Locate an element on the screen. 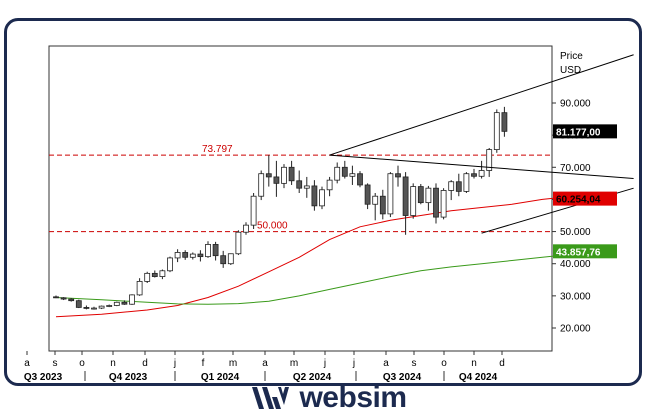 Image resolution: width=658 pixels, height=416 pixels. quarter-label: Q4 2023 is located at coordinates (128, 377).